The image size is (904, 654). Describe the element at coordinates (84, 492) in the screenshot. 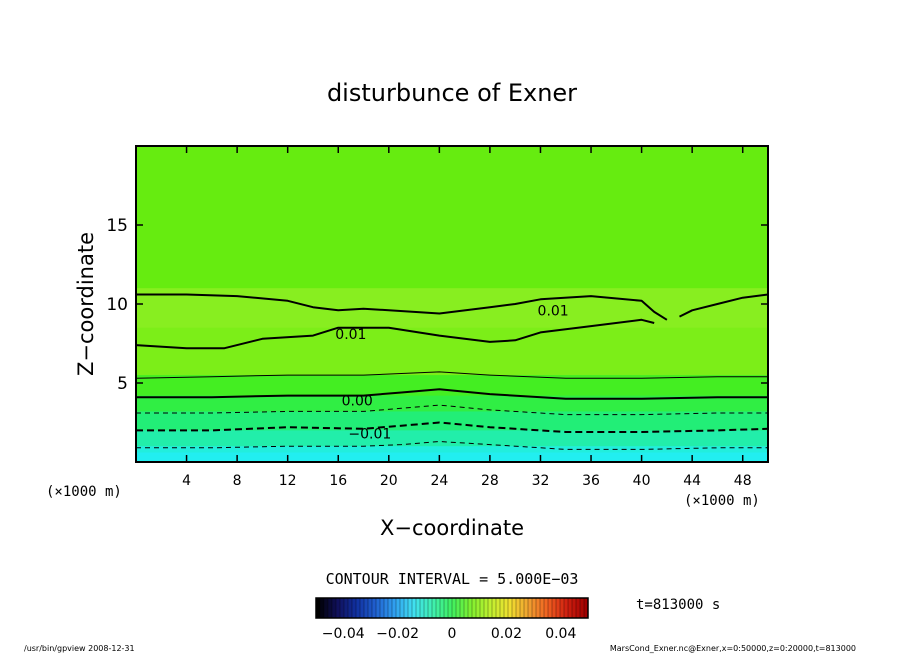

I see `x-unit-label-left: (×1000 m)` at that location.